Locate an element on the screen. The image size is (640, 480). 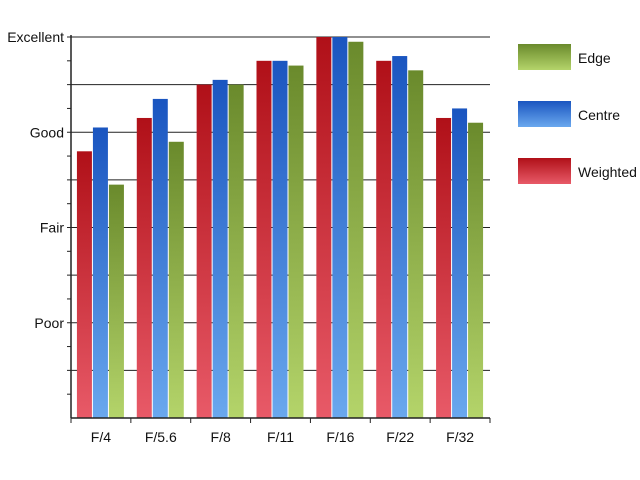
x-tick-label: F/4 is located at coordinates (101, 437).